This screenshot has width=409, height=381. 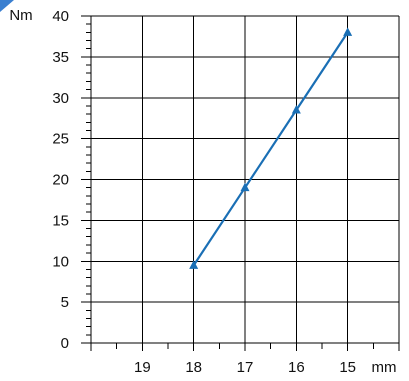 I want to click on y-tick-label: 15, so click(x=60, y=220).